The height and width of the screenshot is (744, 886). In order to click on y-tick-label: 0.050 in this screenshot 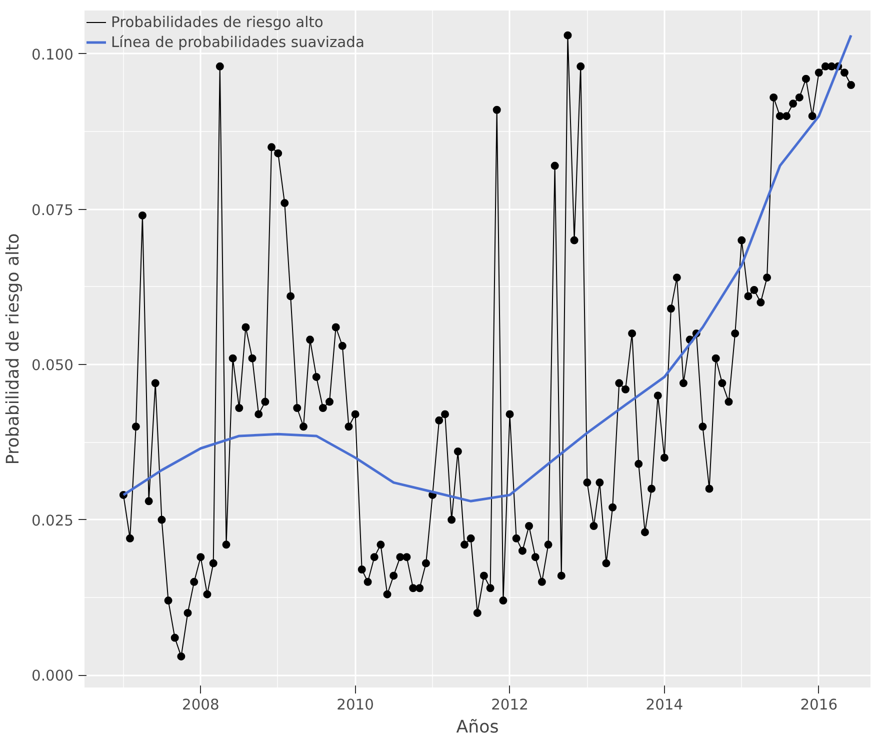, I will do `click(53, 365)`.